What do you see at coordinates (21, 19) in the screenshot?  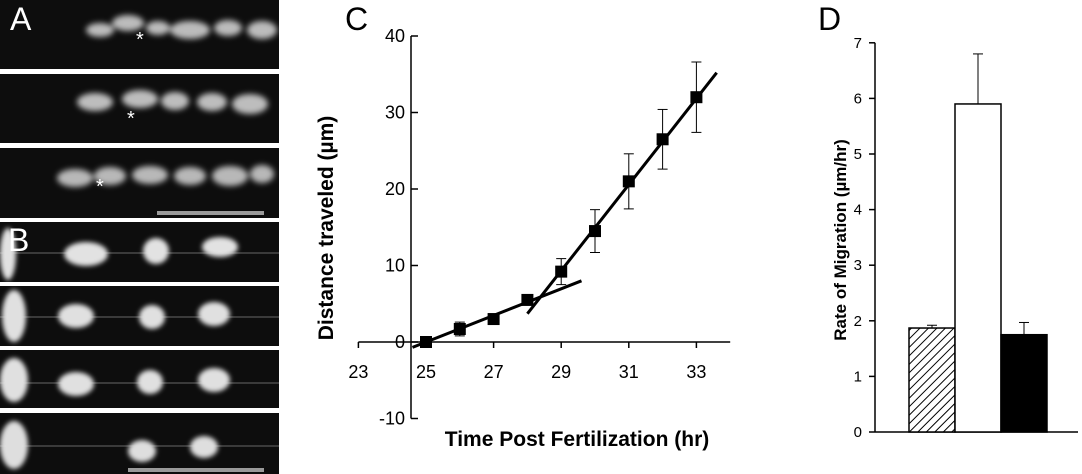 I see `panel-label-a: A` at bounding box center [21, 19].